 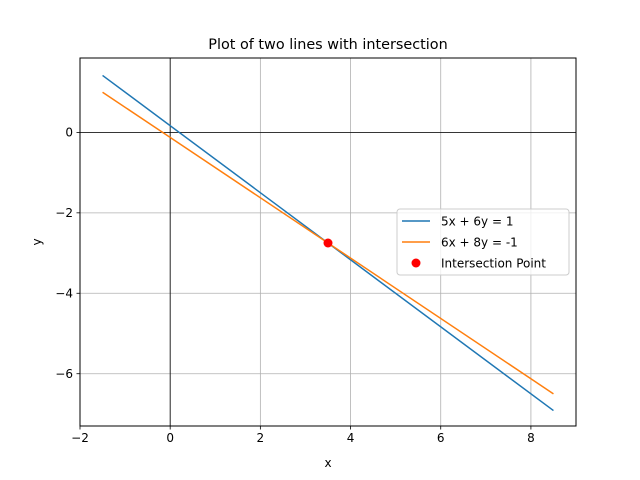 What do you see at coordinates (37, 241) in the screenshot?
I see `y-axis-label: y` at bounding box center [37, 241].